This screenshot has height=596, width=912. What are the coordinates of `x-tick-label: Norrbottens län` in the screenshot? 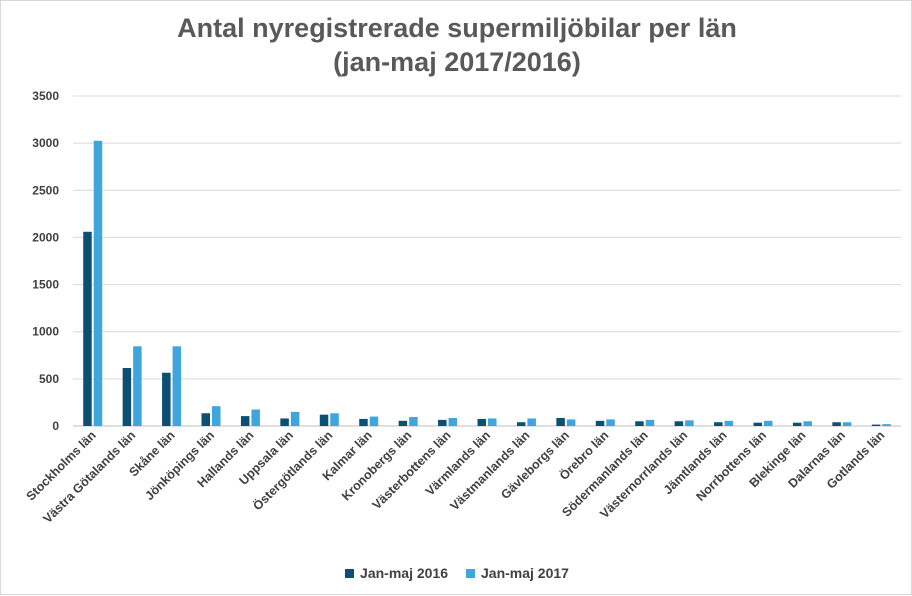 It's located at (731, 466).